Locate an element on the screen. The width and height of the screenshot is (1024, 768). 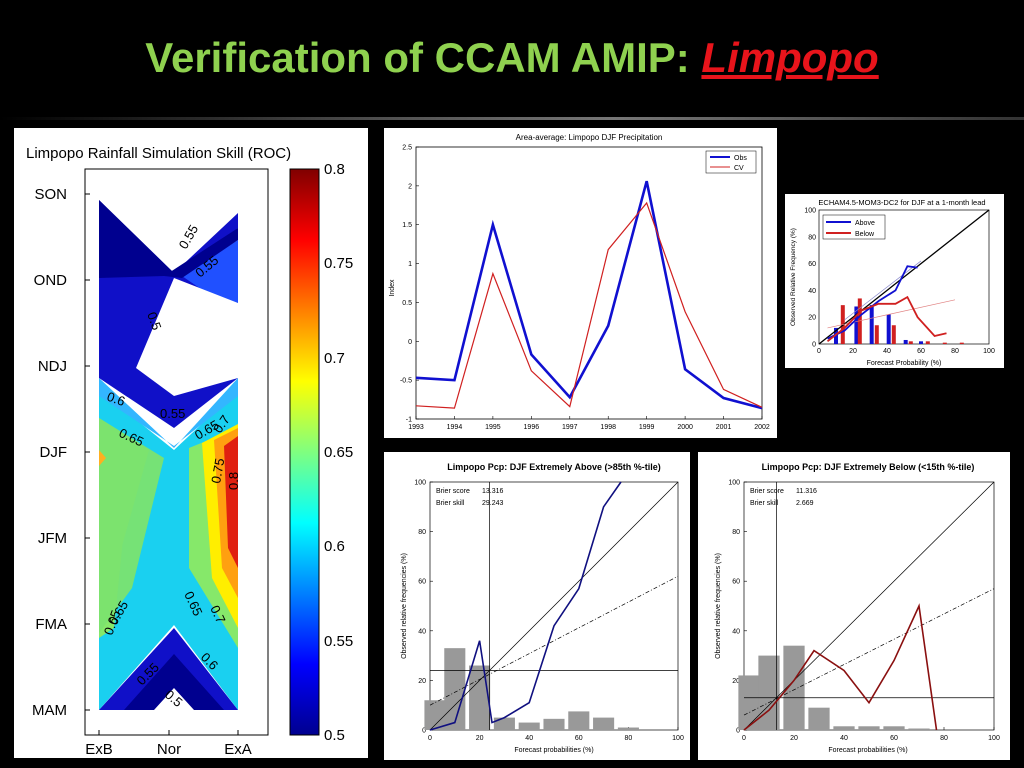
ec-x-tick-label: 80 is located at coordinates (955, 351).